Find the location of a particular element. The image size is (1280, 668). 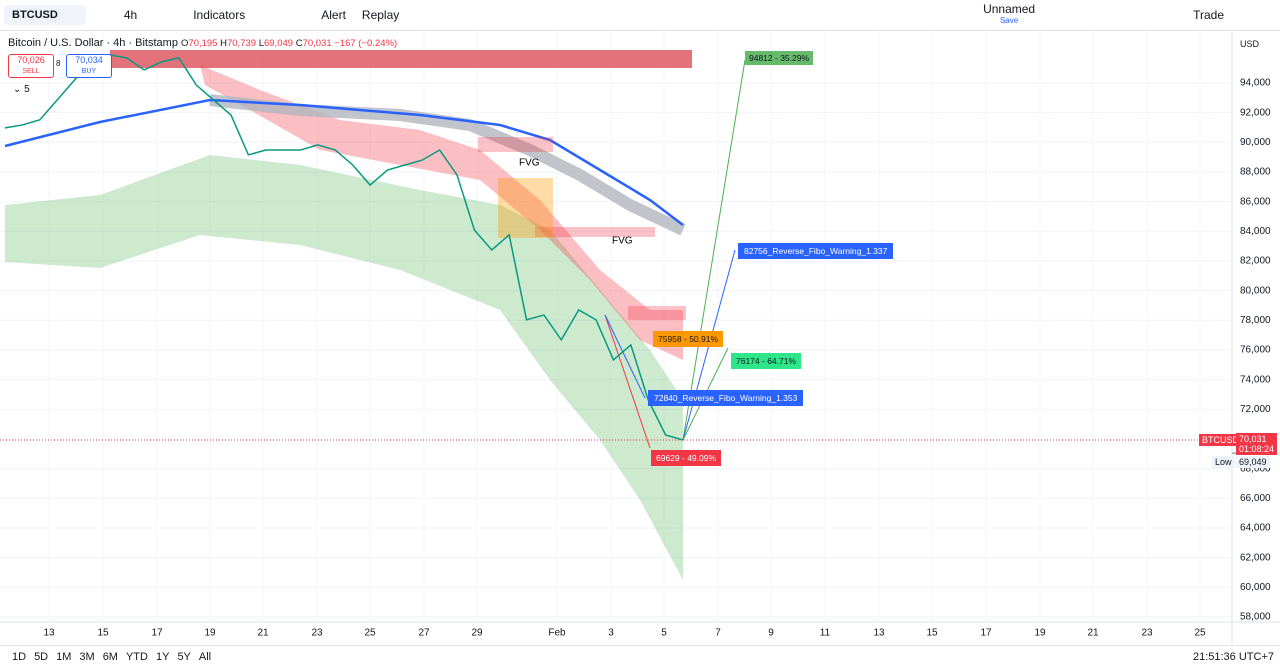

target-label: 75958 - 50.91% is located at coordinates (688, 339).